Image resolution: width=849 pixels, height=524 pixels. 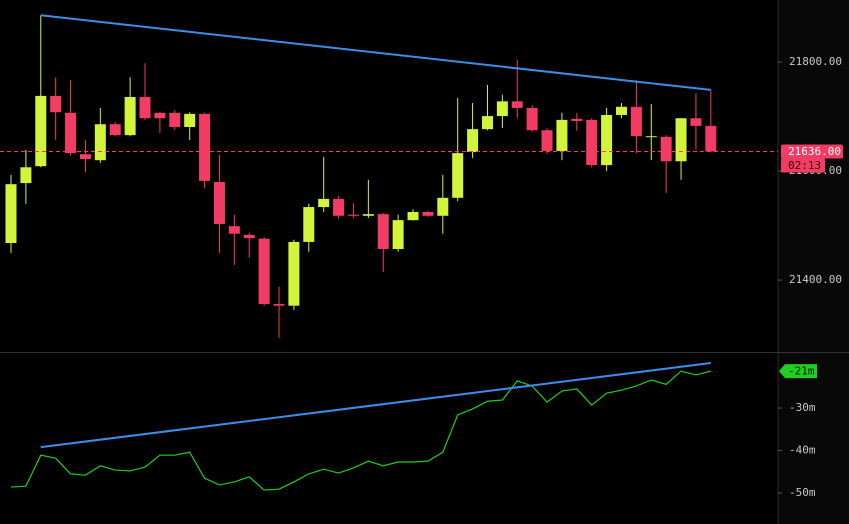 What do you see at coordinates (802, 492) in the screenshot?
I see `y-tick-label: -50m` at bounding box center [802, 492].